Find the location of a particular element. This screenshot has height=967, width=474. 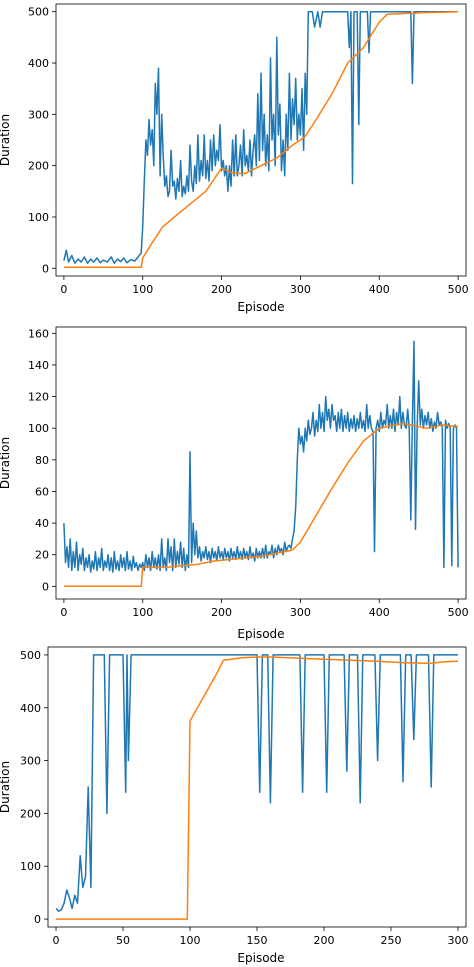

panel-1-ytick-label: 500 is located at coordinates (38, 12).